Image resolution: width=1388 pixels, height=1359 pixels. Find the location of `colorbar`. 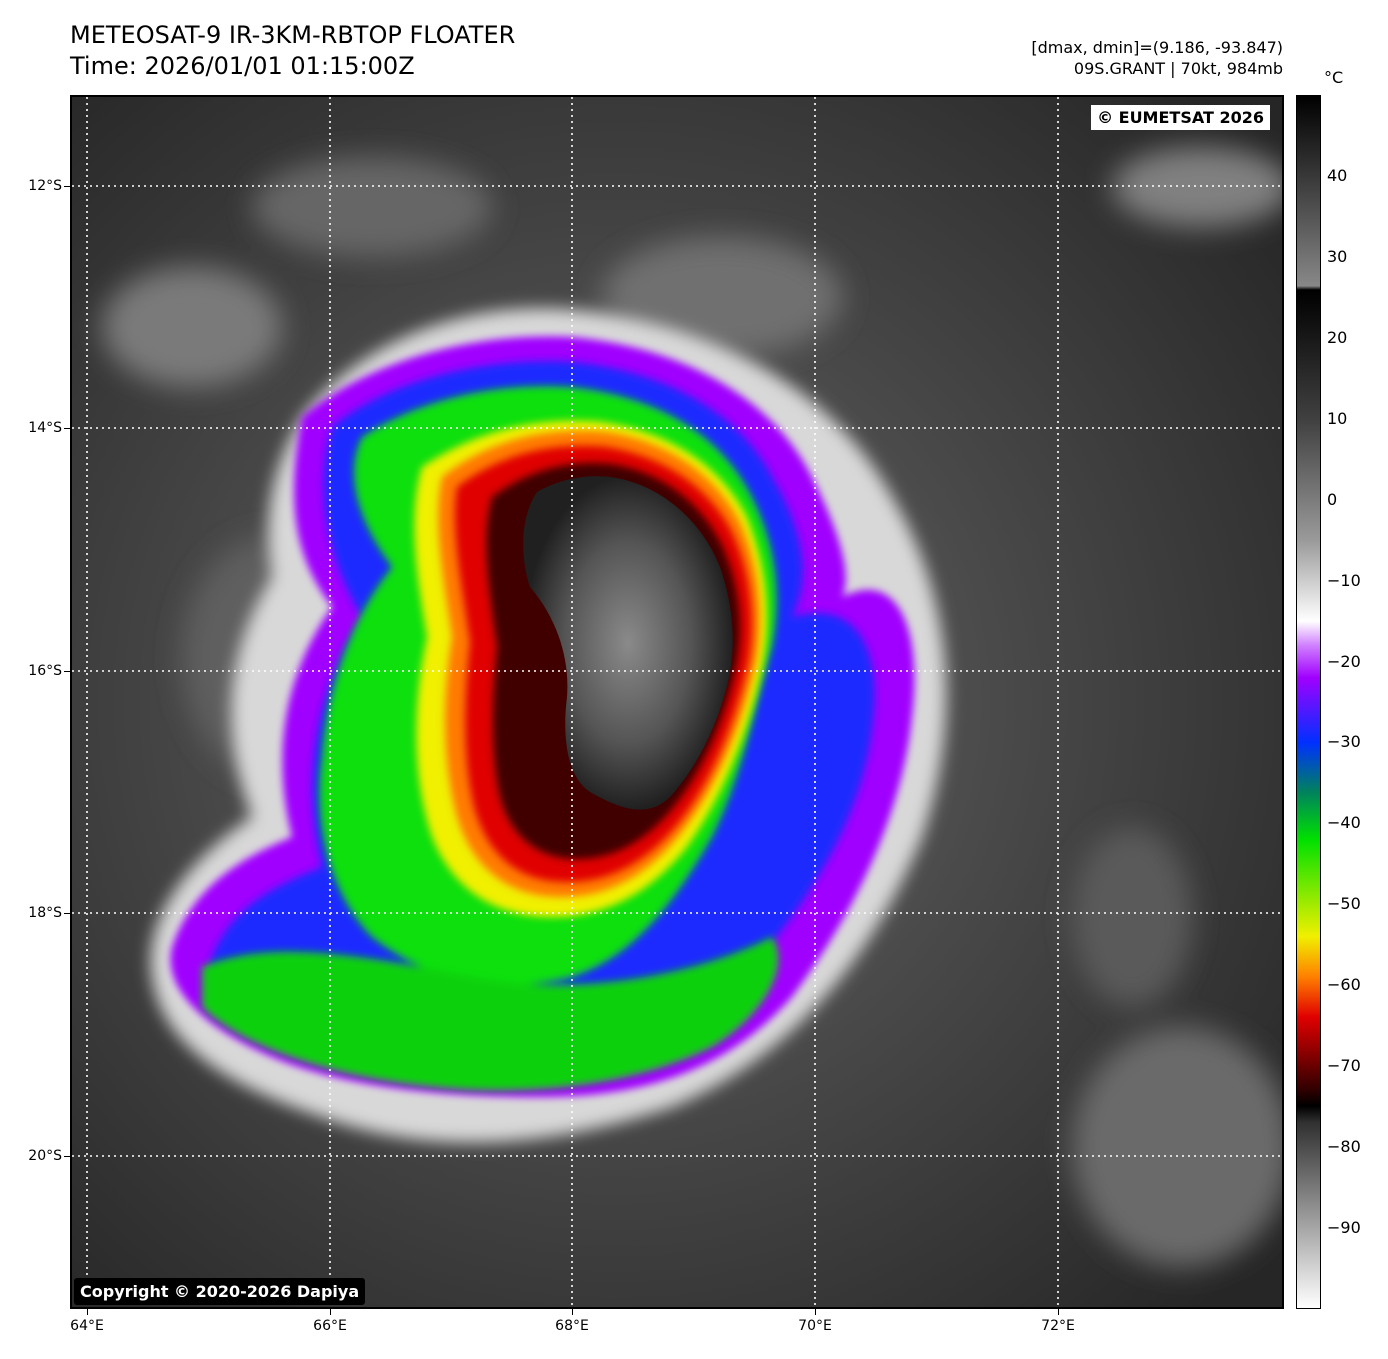

colorbar is located at coordinates (1308, 702).